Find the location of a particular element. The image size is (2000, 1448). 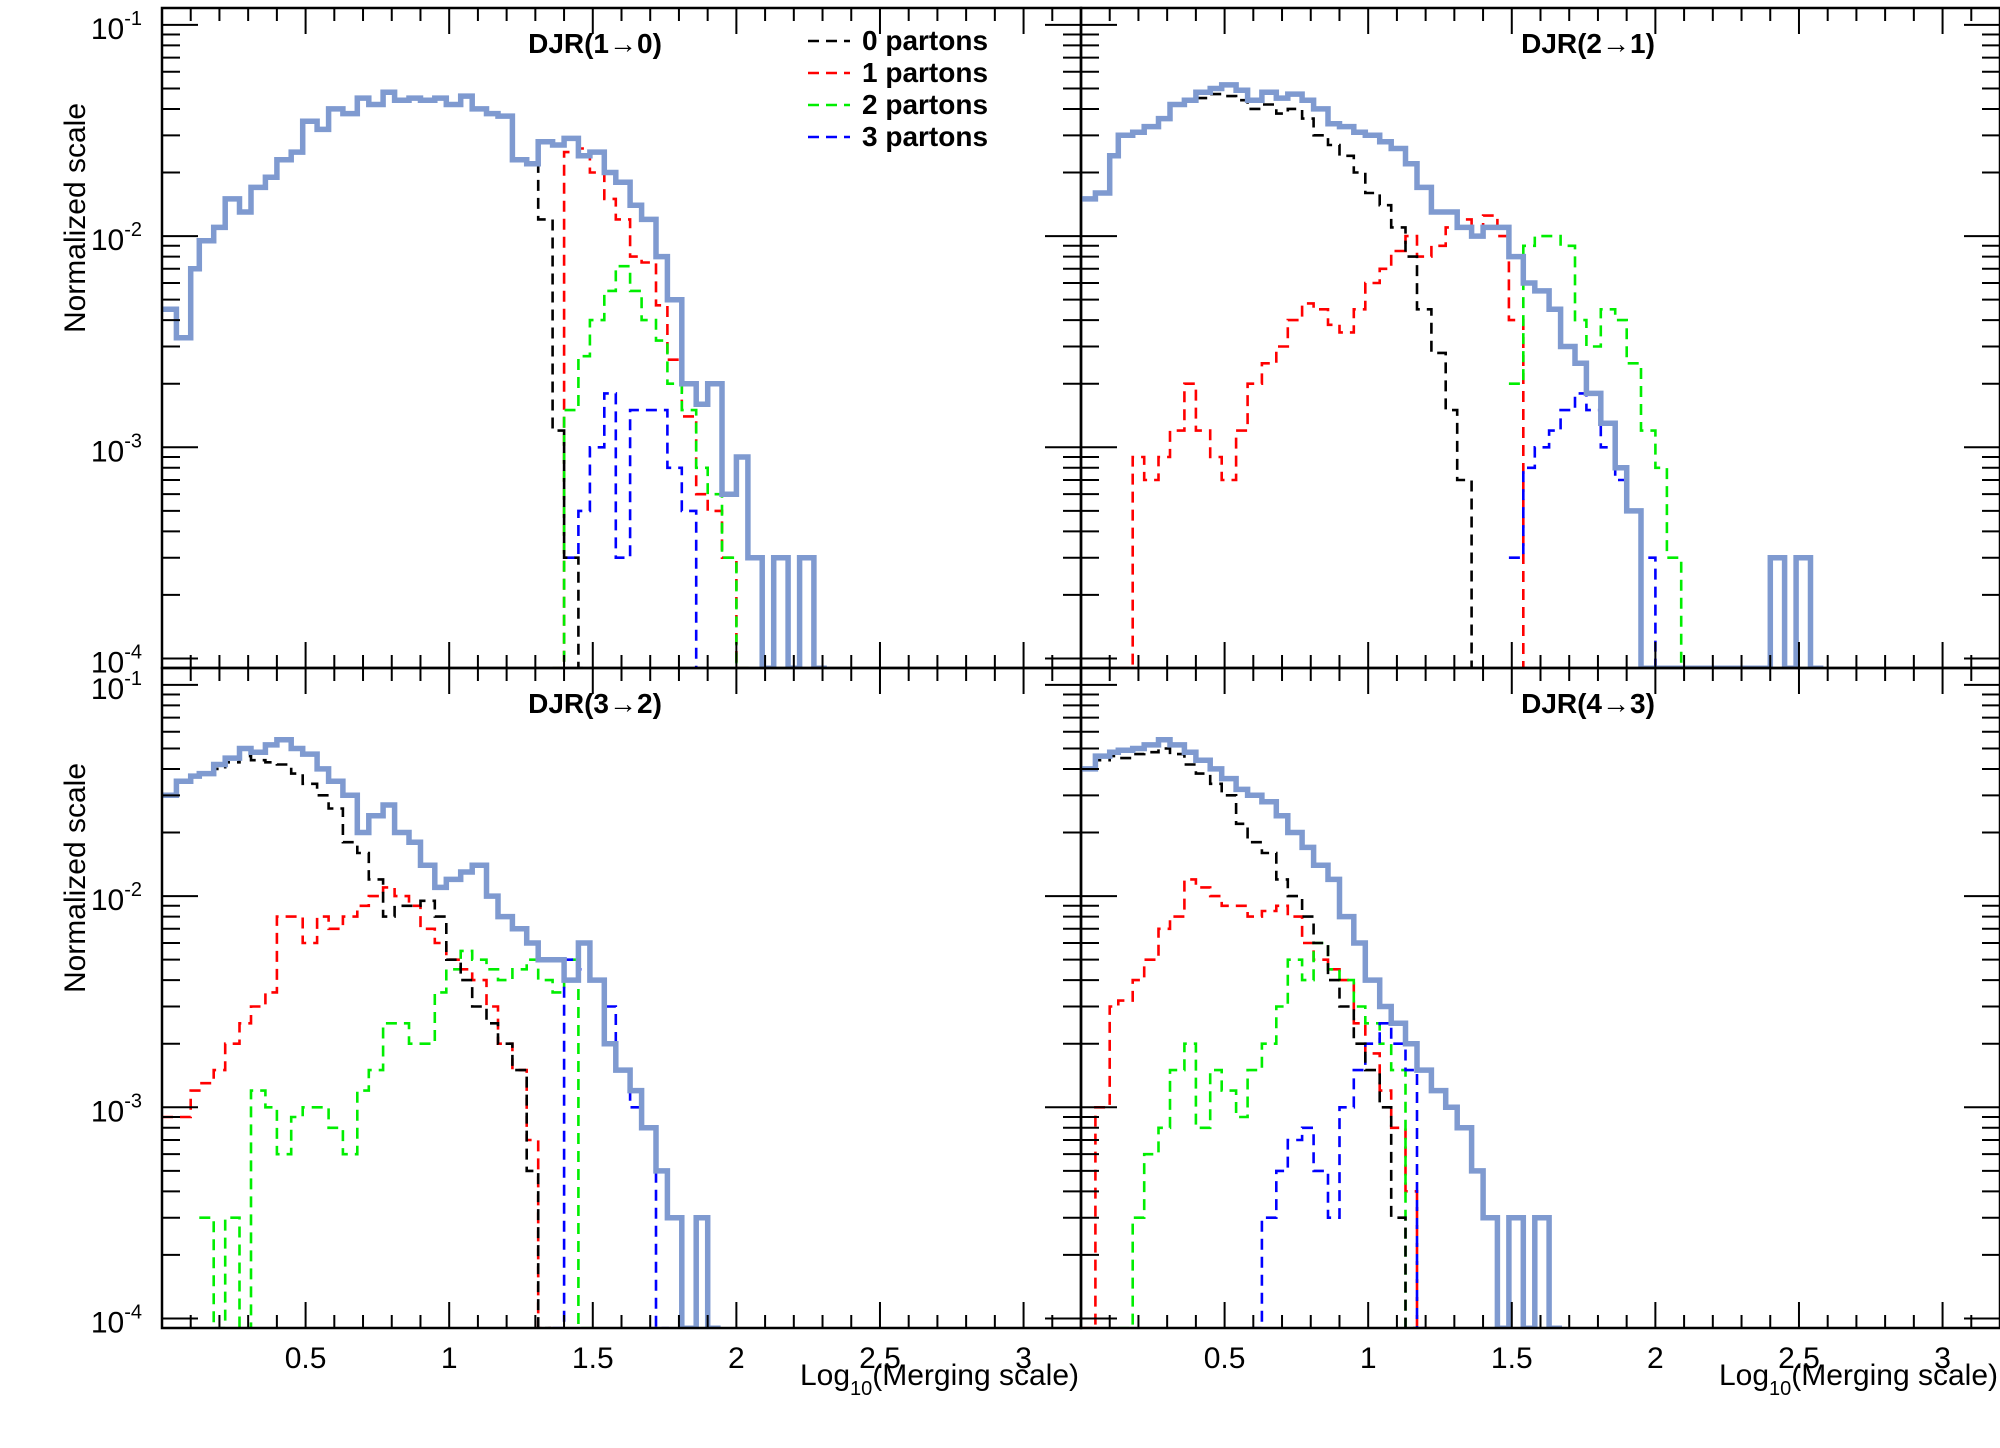

legend-label: 0 partons is located at coordinates (925, 40).